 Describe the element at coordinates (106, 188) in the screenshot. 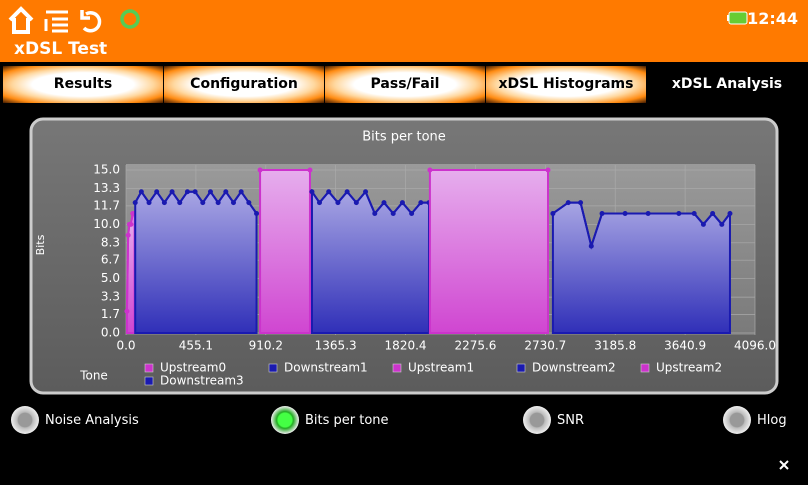

I see `y-tick-label: 13.3` at that location.